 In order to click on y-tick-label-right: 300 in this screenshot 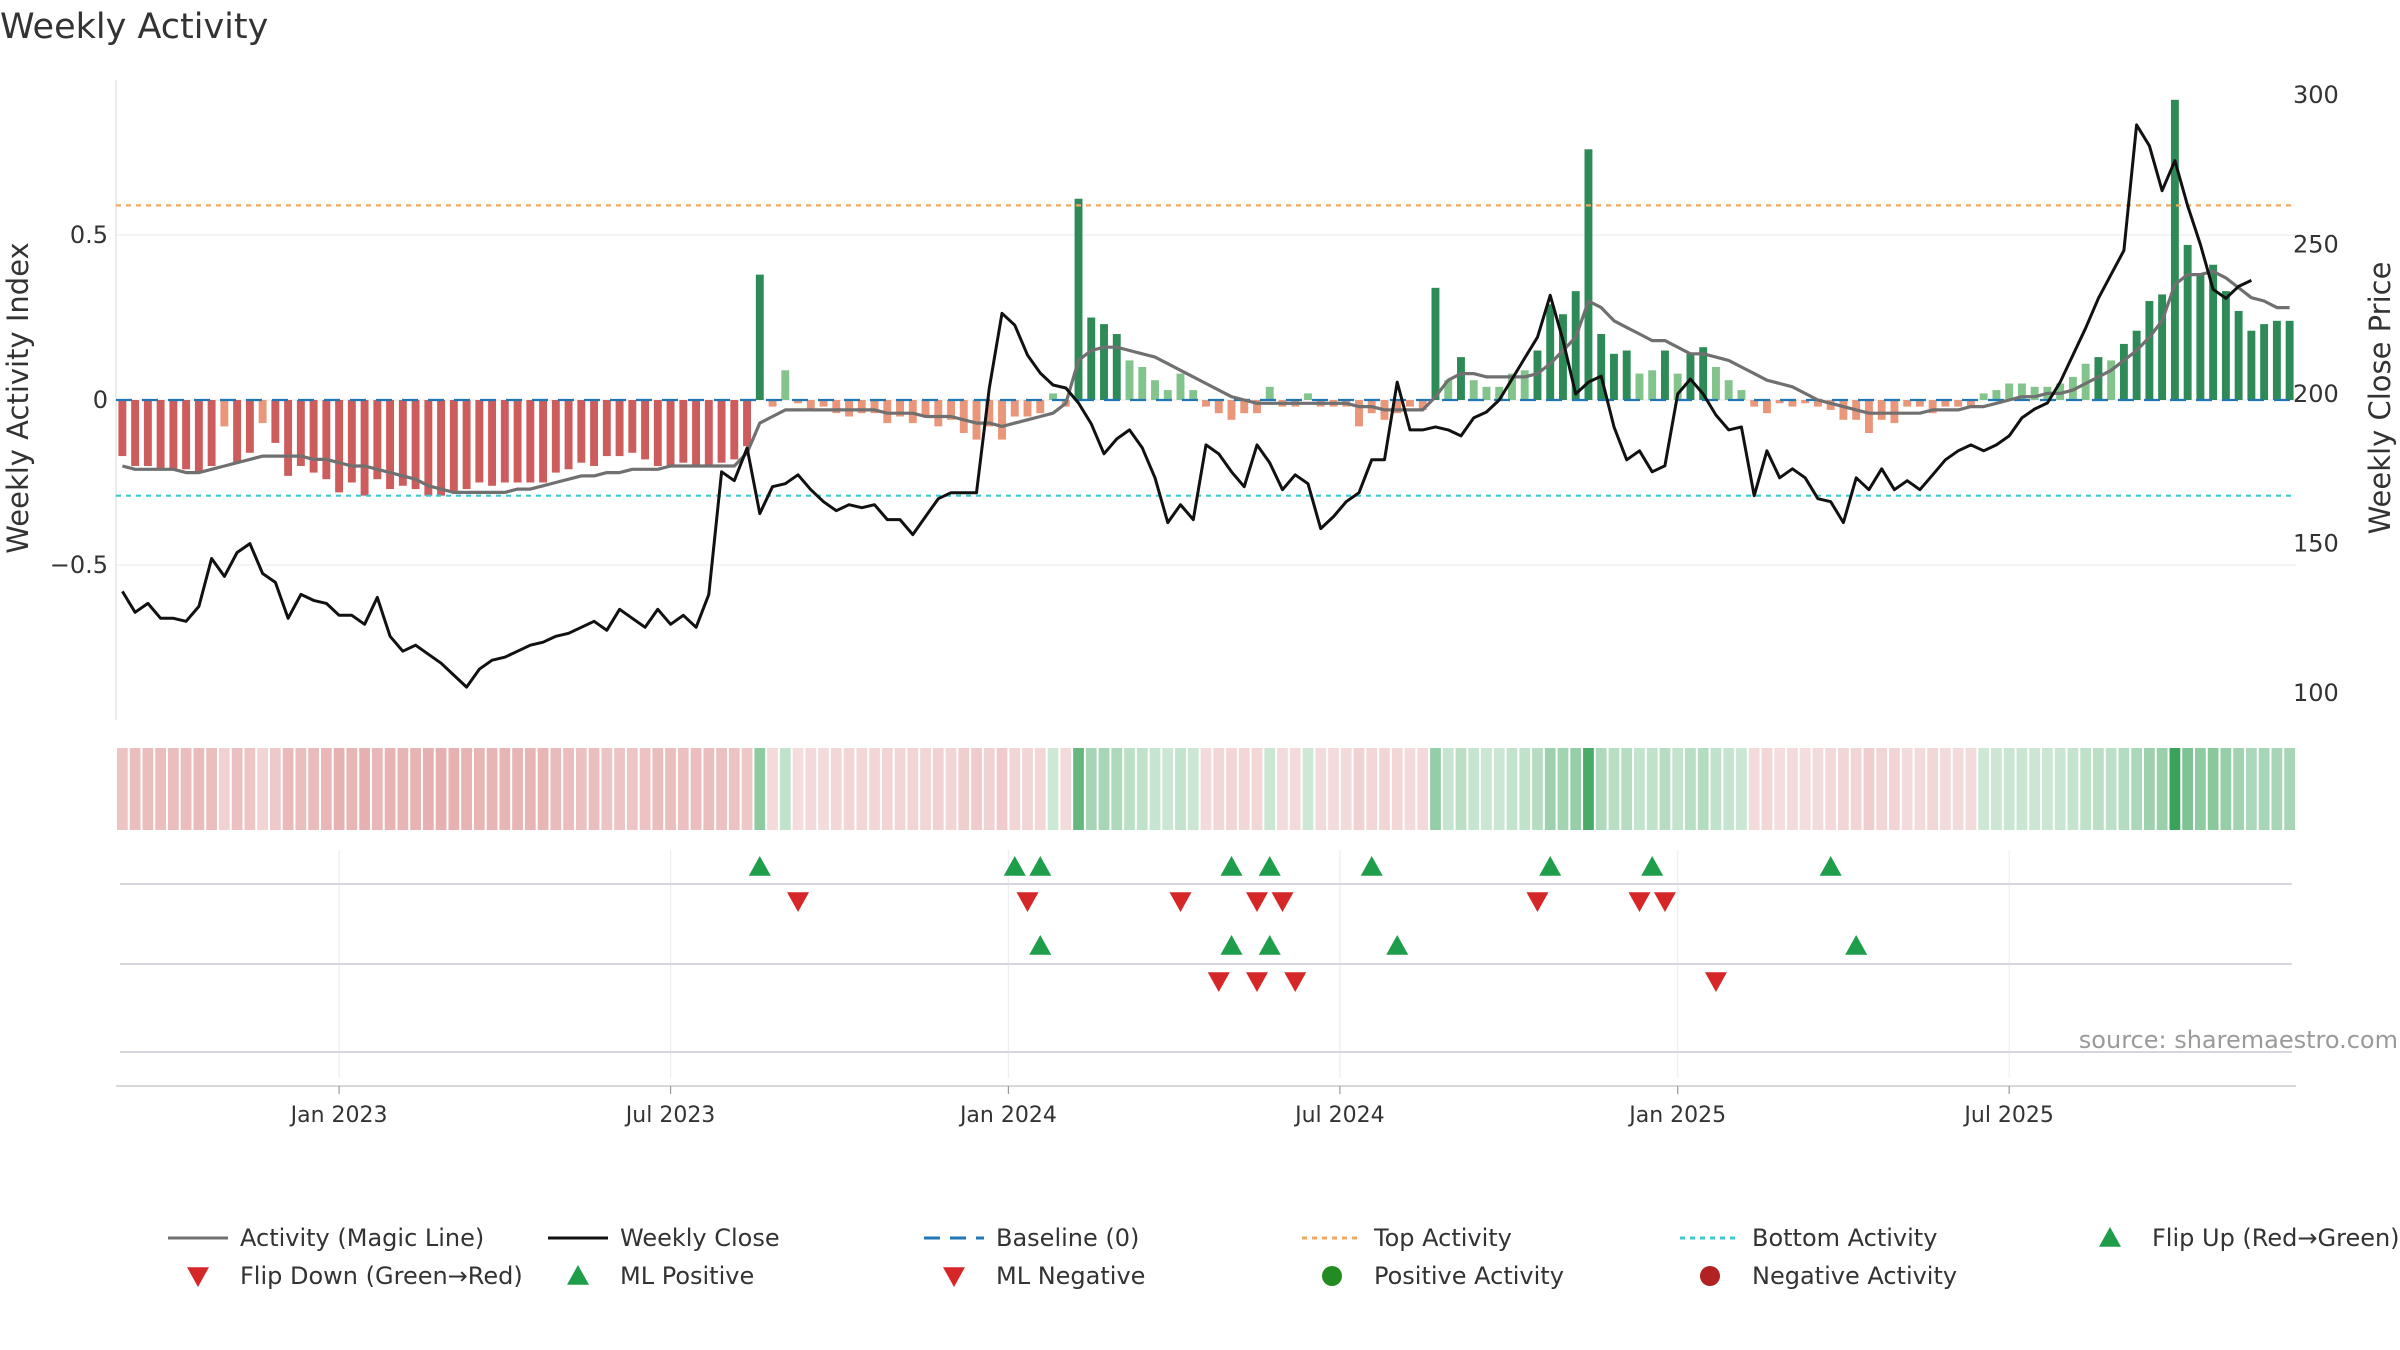, I will do `click(2316, 95)`.